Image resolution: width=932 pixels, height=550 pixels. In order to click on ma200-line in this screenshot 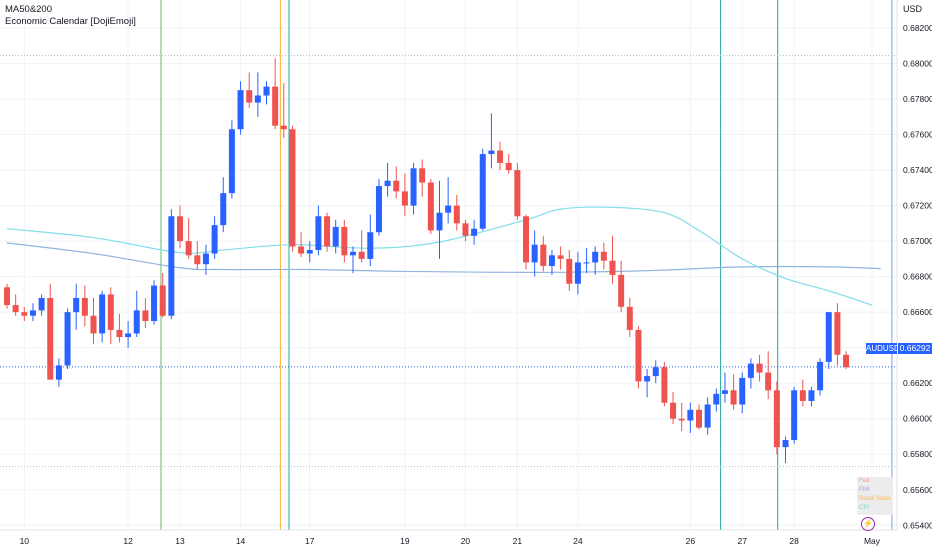, I will do `click(443, 257)`.